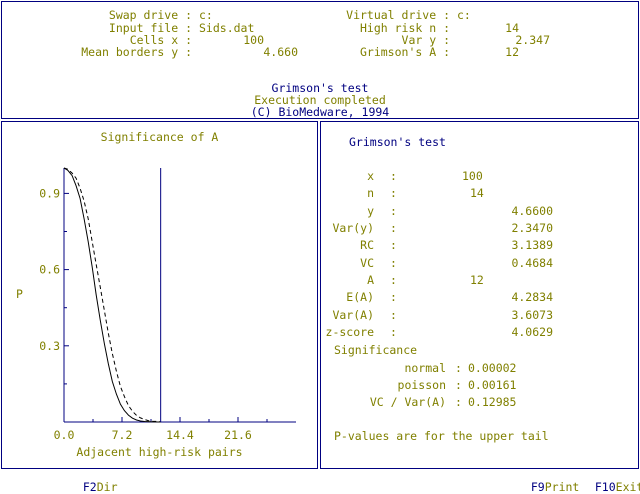 Image resolution: width=640 pixels, height=494 pixels. Describe the element at coordinates (562, 487) in the screenshot. I see `f9-action-label: Print` at that location.